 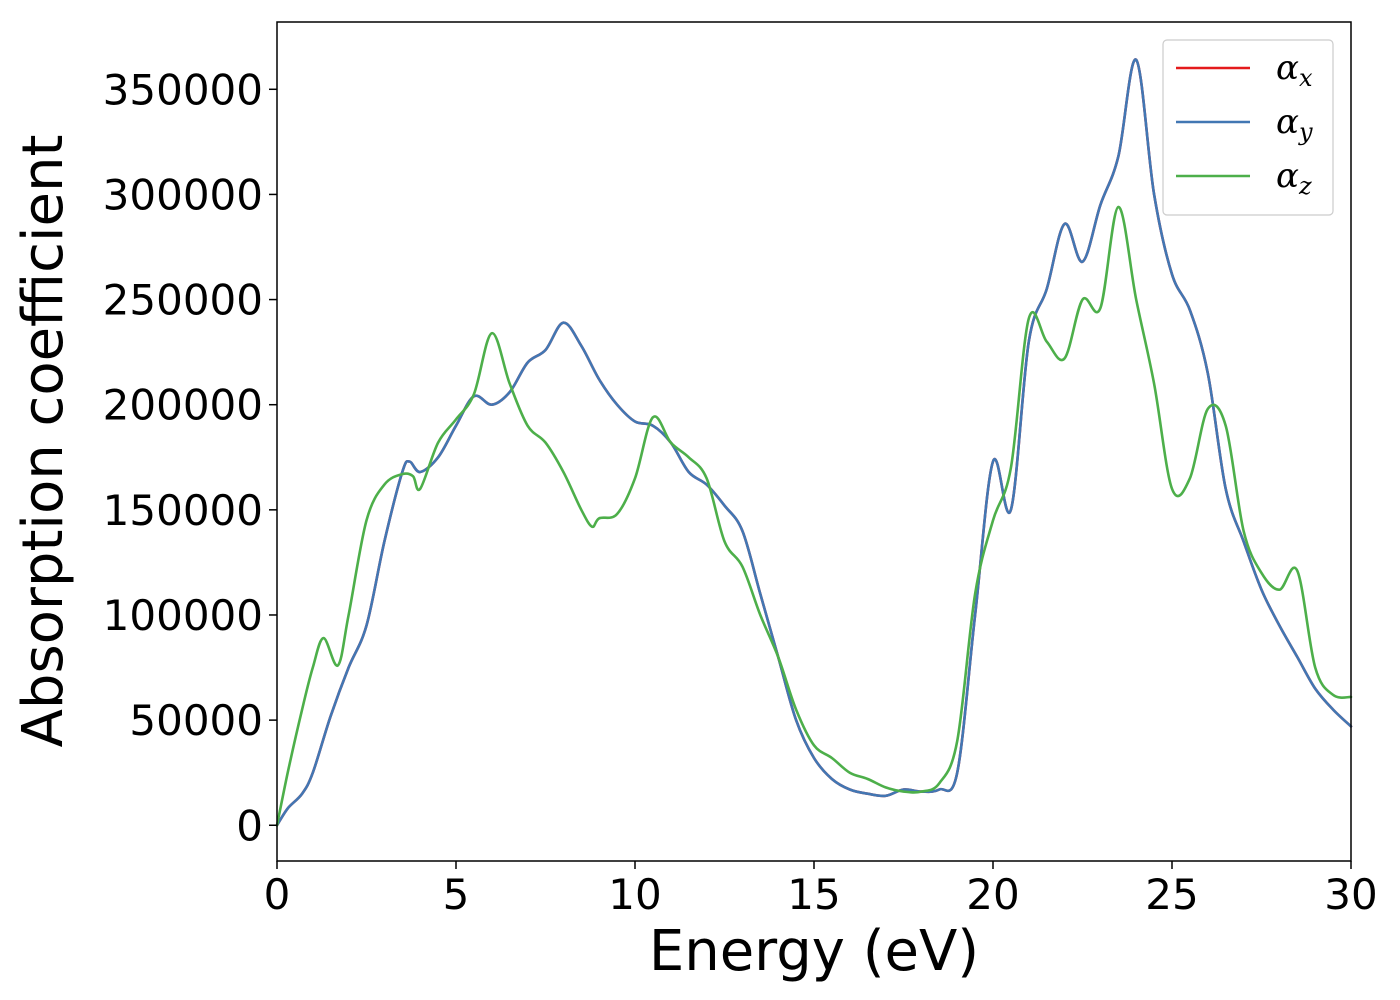 What do you see at coordinates (277, 894) in the screenshot?
I see `x-tick-label: 0` at bounding box center [277, 894].